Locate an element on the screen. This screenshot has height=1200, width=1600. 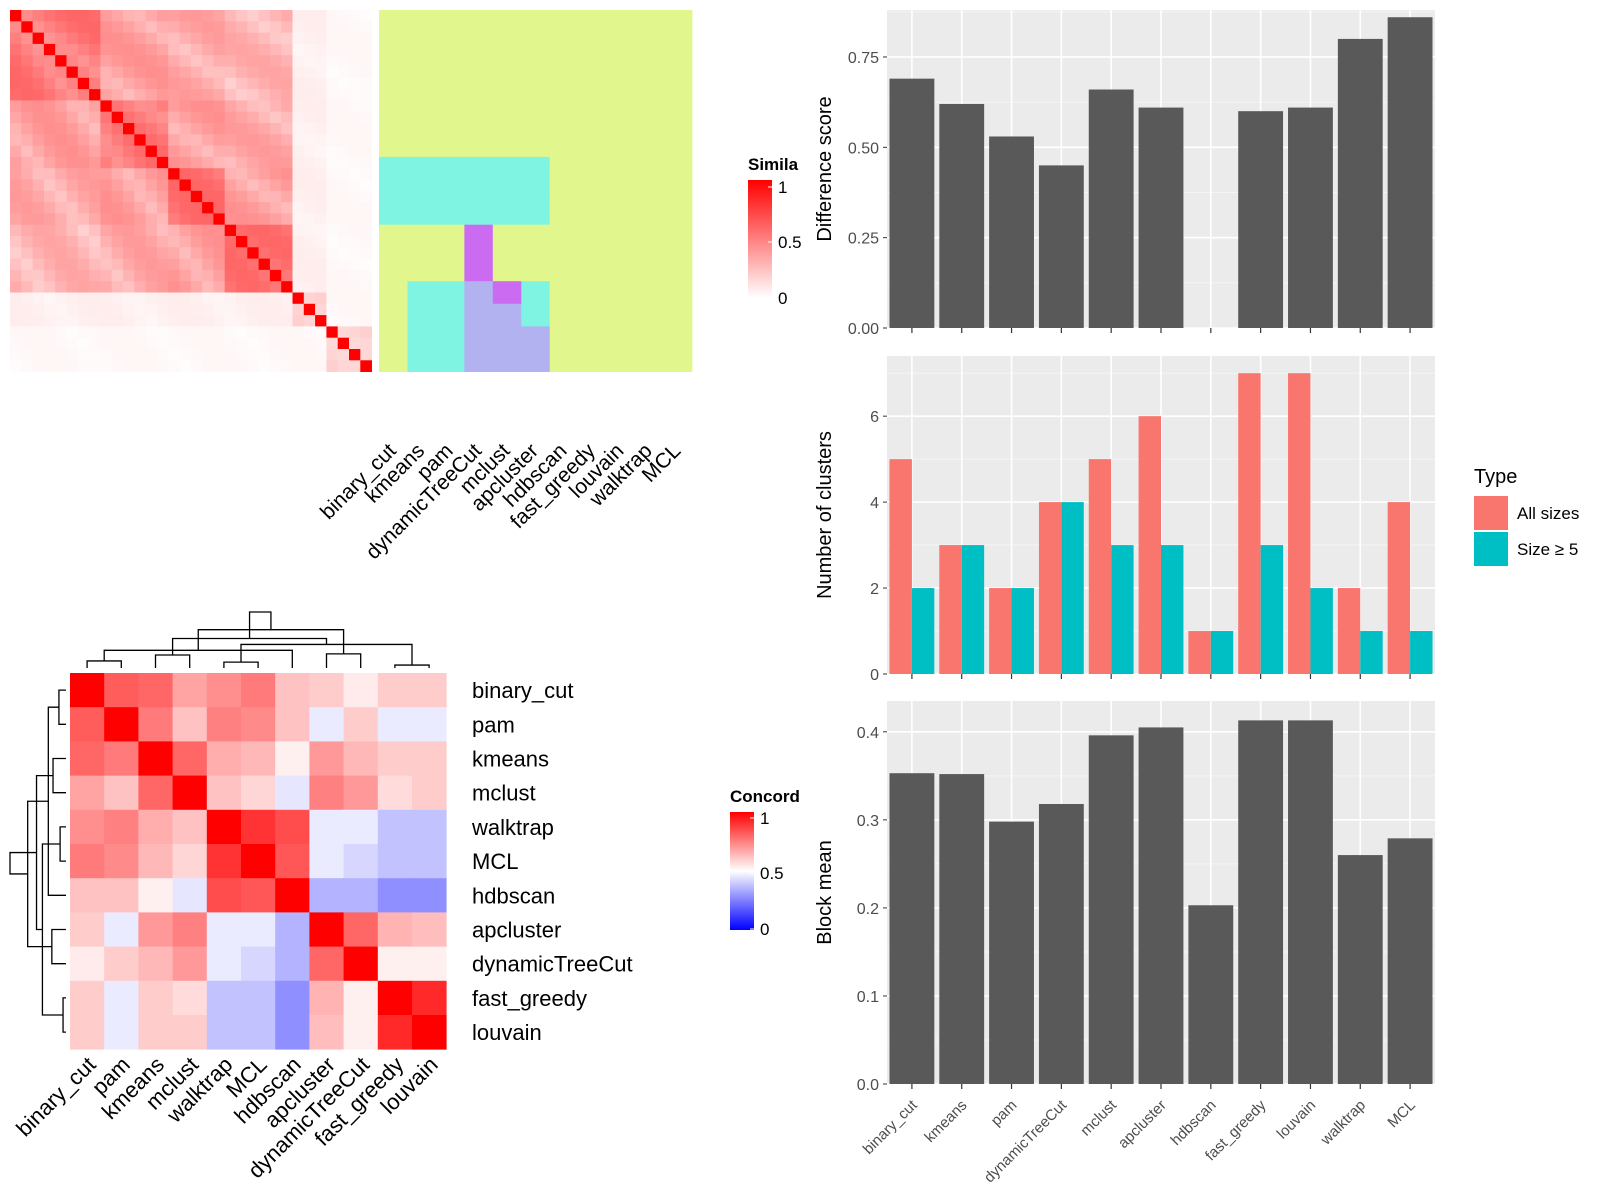
y-tick-label: 0.1 is located at coordinates (868, 997).